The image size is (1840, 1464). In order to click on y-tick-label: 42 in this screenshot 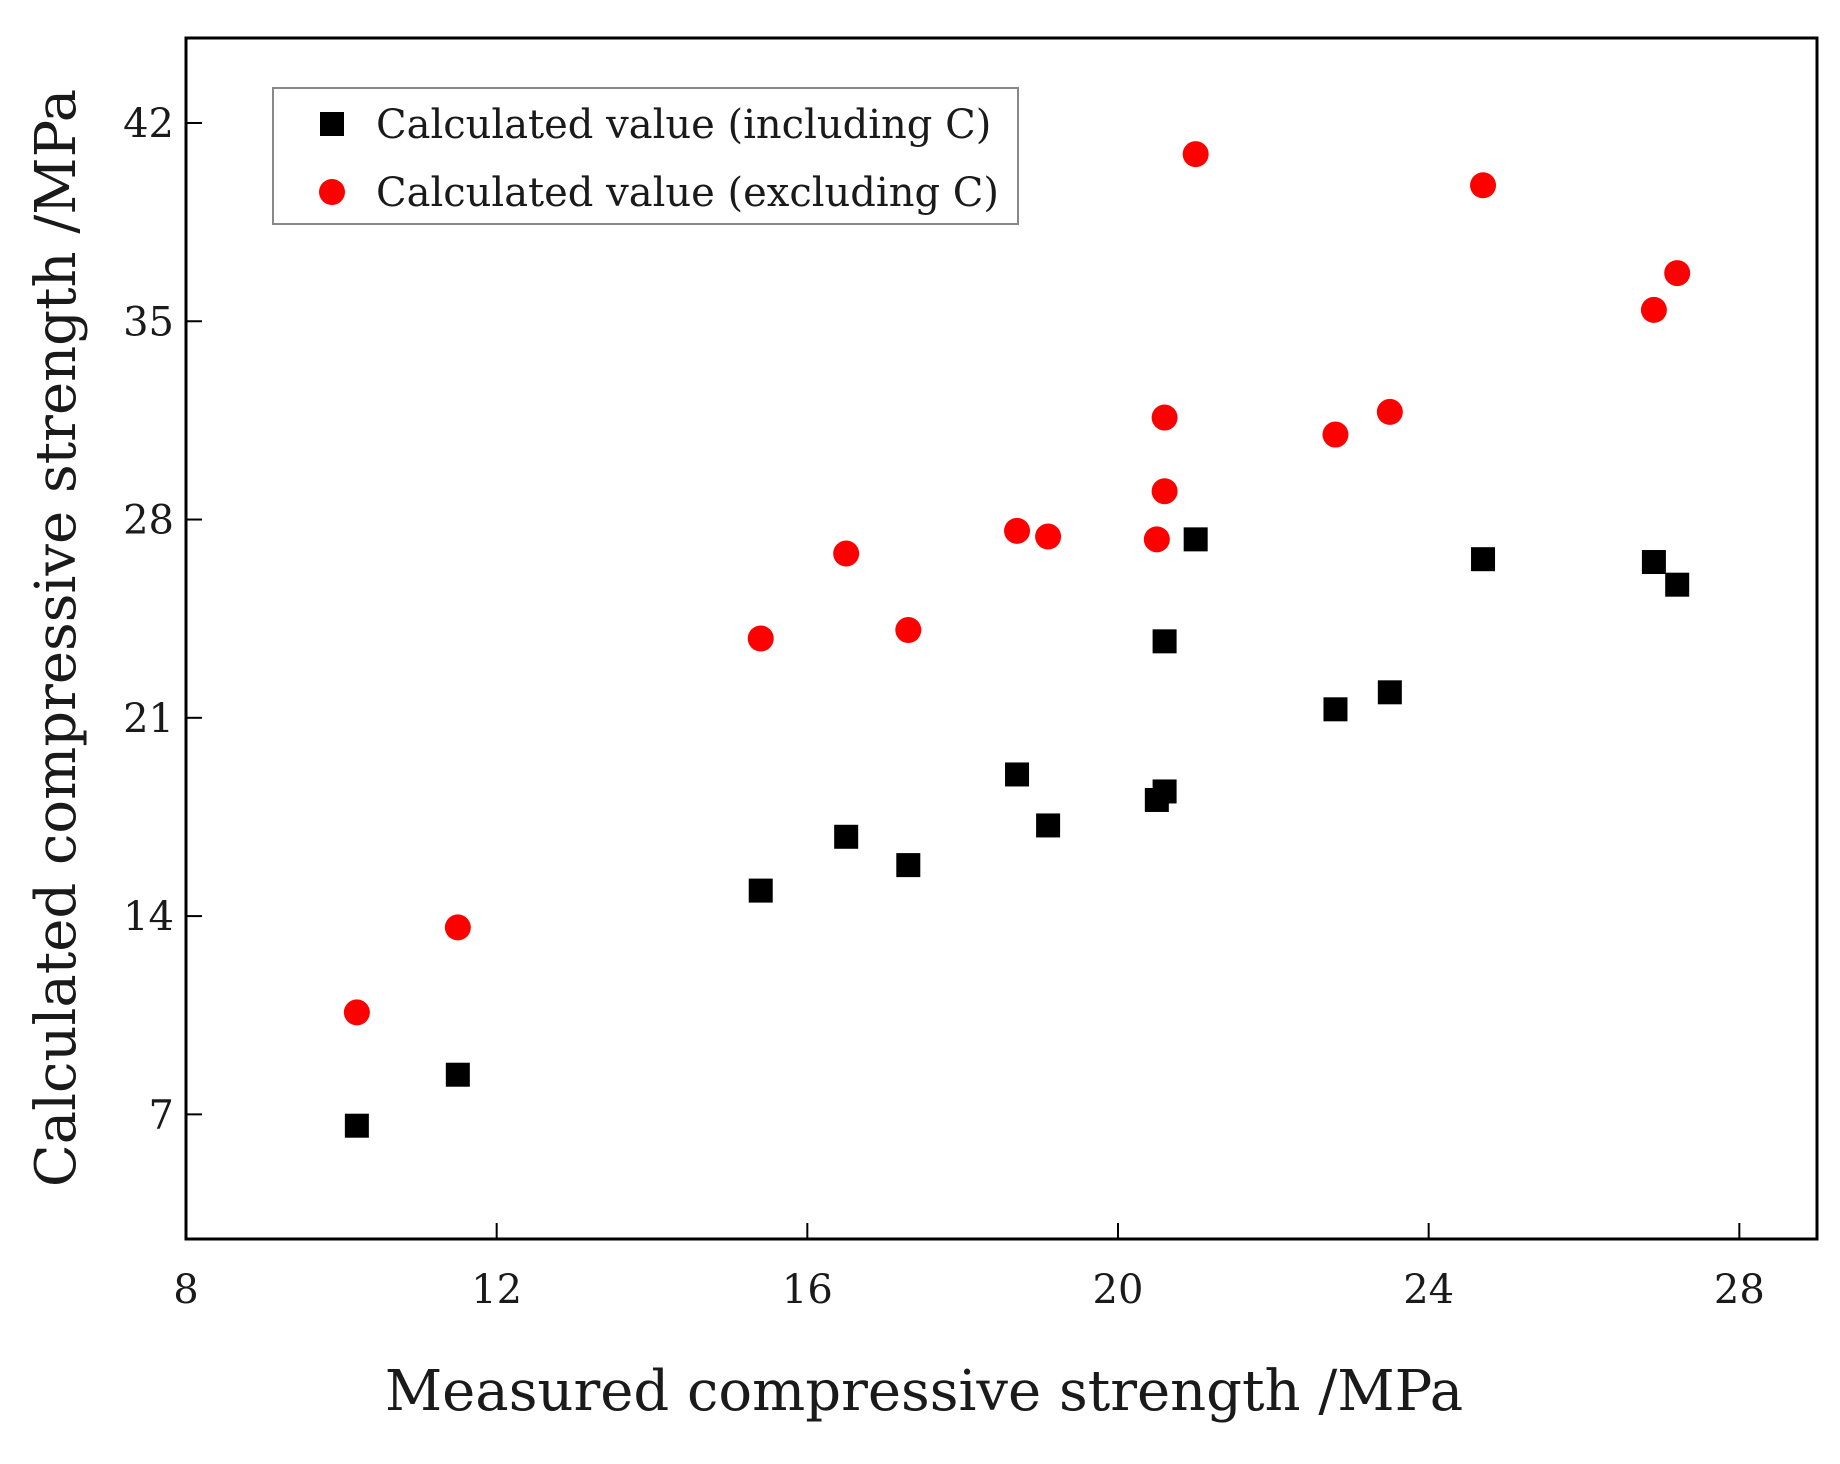, I will do `click(148, 124)`.